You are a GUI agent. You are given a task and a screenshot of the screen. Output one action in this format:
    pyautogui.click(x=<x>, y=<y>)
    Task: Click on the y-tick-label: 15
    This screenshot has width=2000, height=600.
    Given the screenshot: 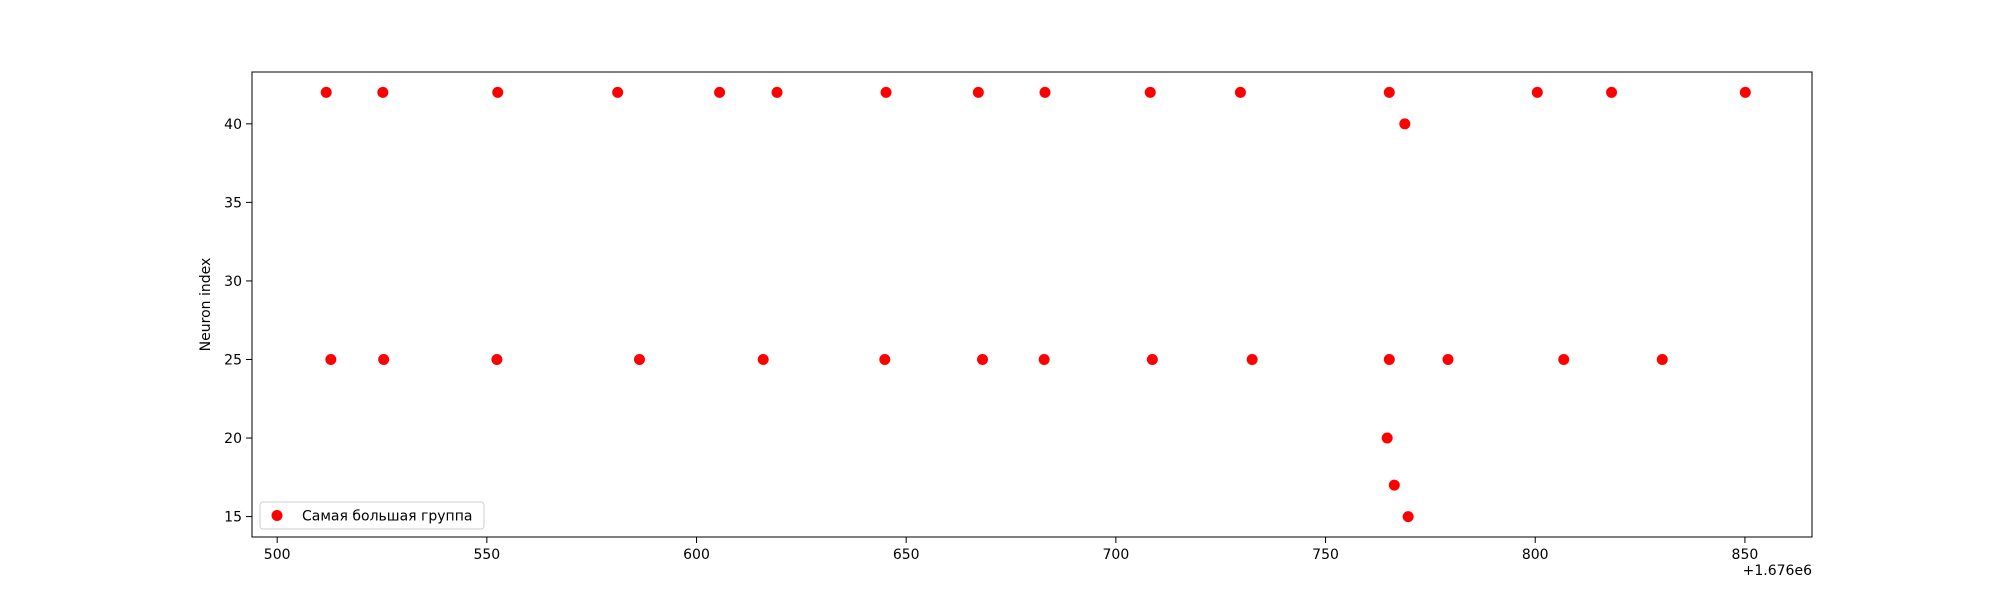 What is the action you would take?
    pyautogui.click(x=233, y=518)
    